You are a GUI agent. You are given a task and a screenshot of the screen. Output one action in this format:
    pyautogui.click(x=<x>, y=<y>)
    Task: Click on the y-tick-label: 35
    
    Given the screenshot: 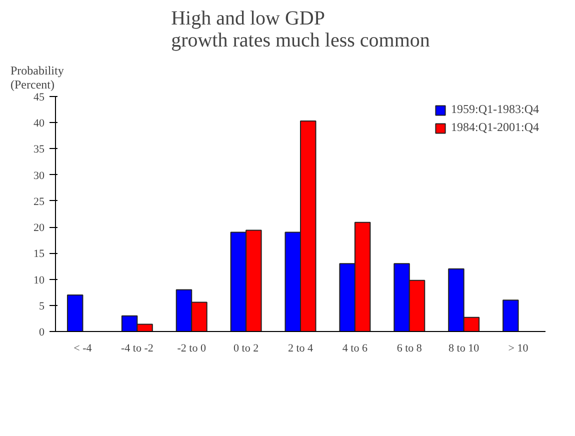 What is the action you would take?
    pyautogui.click(x=39, y=150)
    